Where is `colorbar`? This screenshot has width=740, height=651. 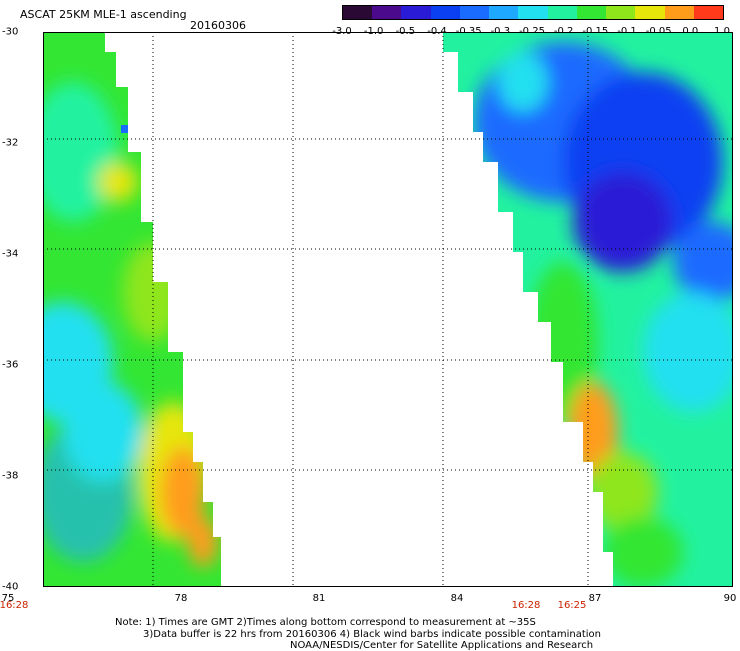
colorbar is located at coordinates (533, 12).